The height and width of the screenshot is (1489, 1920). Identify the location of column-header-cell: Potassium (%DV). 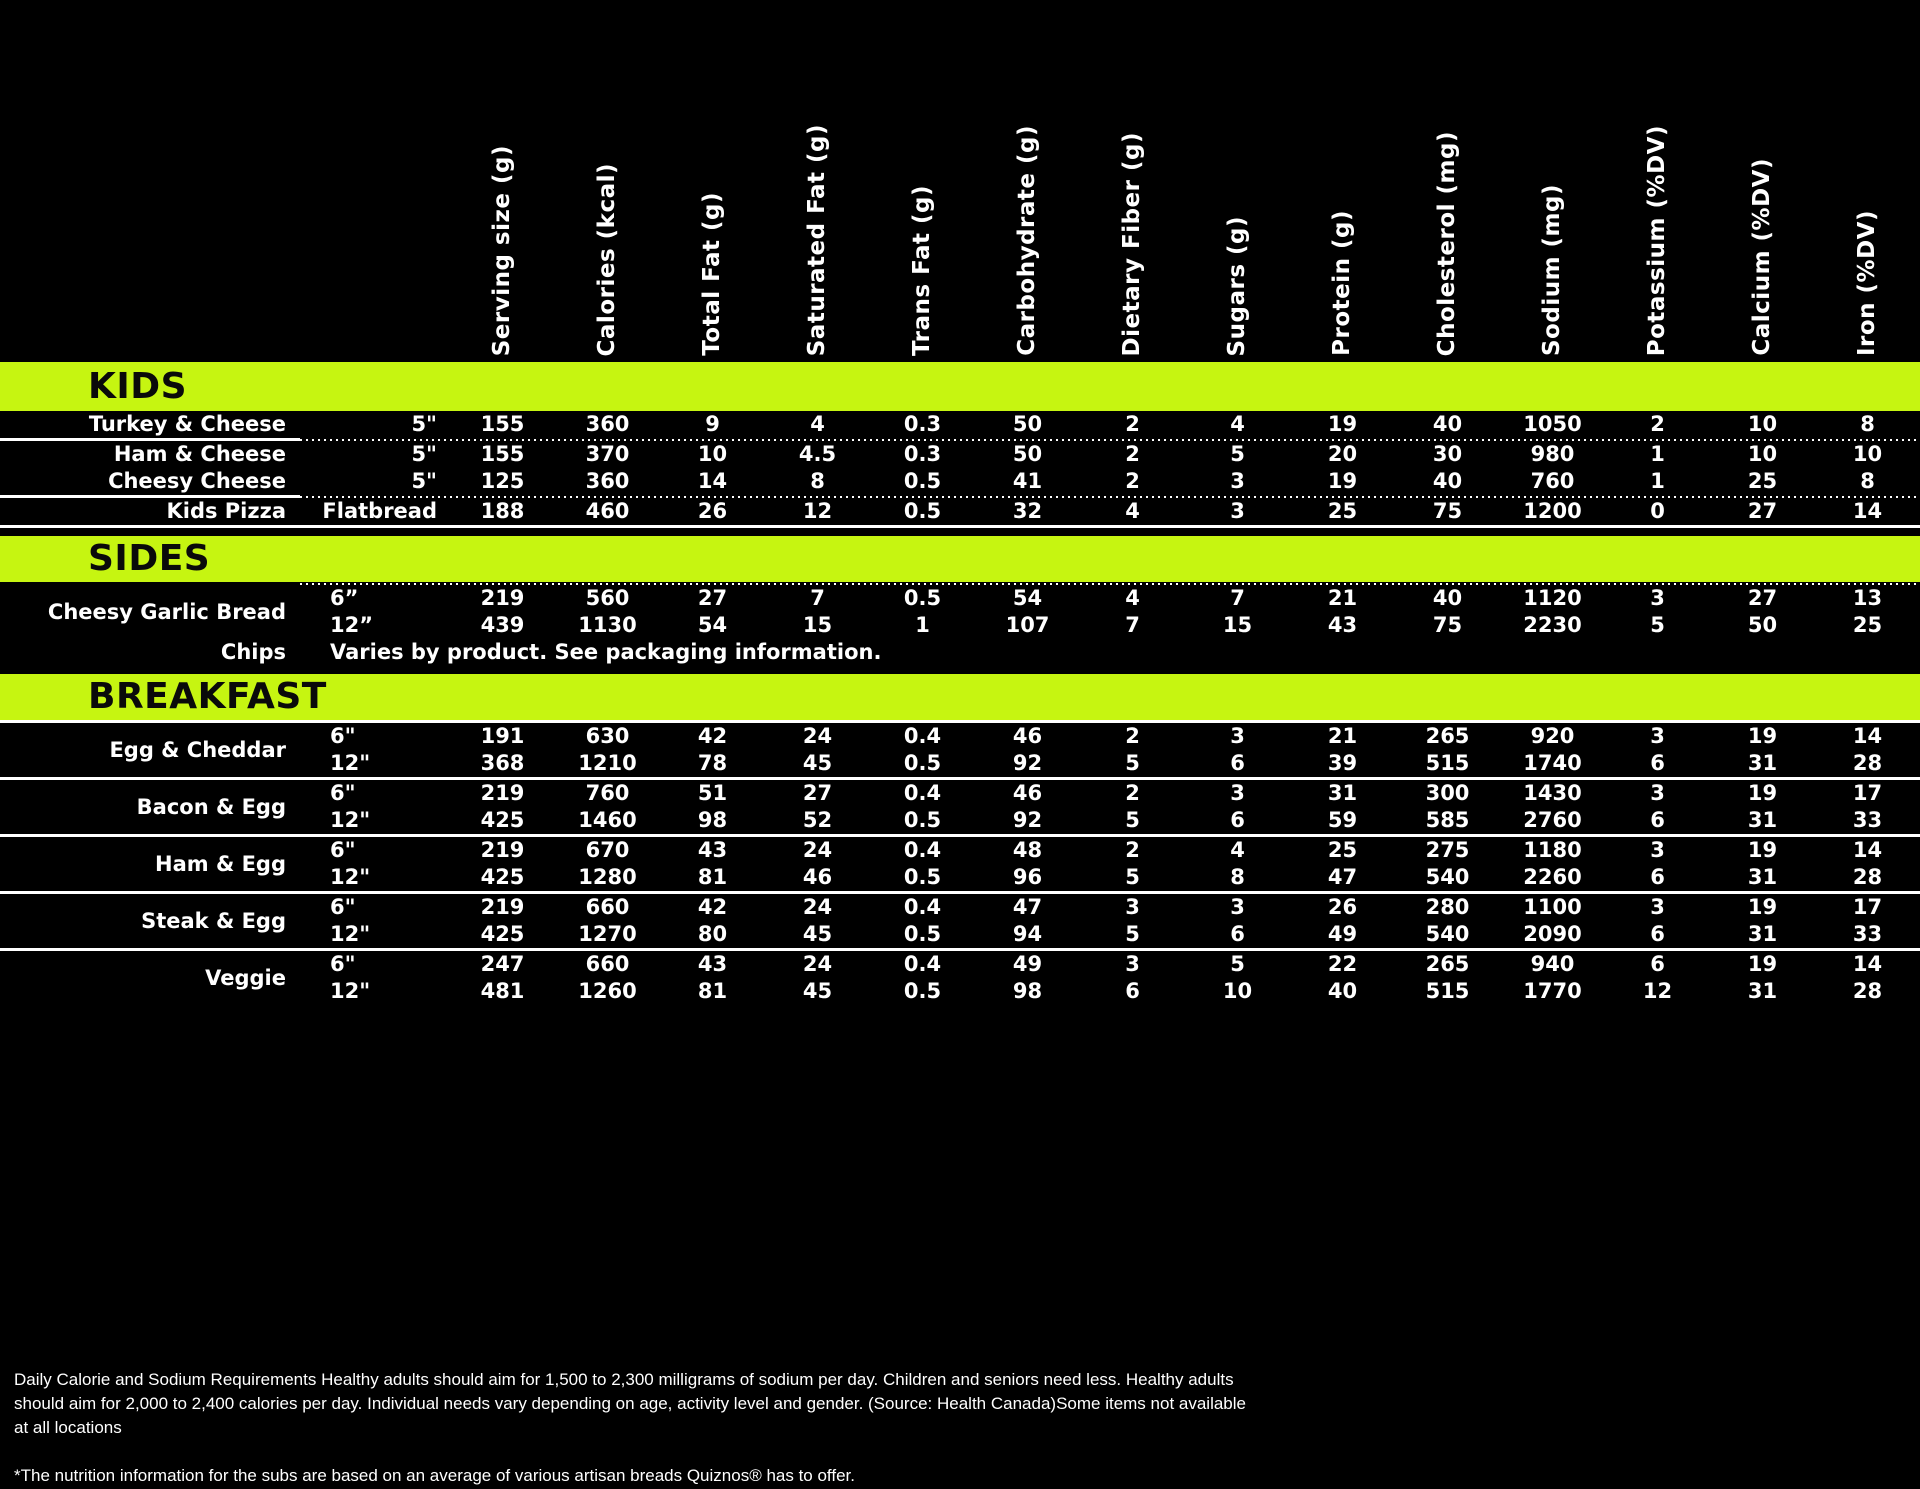
(1657, 181).